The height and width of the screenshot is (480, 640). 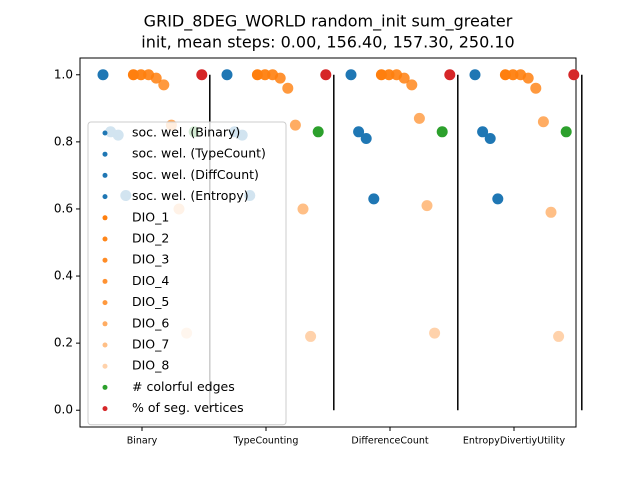 What do you see at coordinates (63, 208) in the screenshot?
I see `y-tick-label: 0.6` at bounding box center [63, 208].